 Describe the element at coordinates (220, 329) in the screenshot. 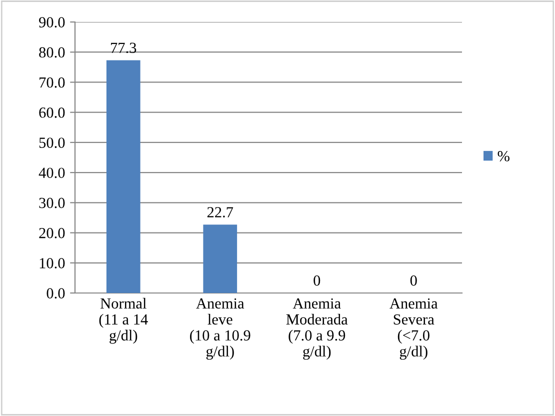

I see `x-tick-label: Anemia leve (10 a 10.9 g/dl)` at that location.